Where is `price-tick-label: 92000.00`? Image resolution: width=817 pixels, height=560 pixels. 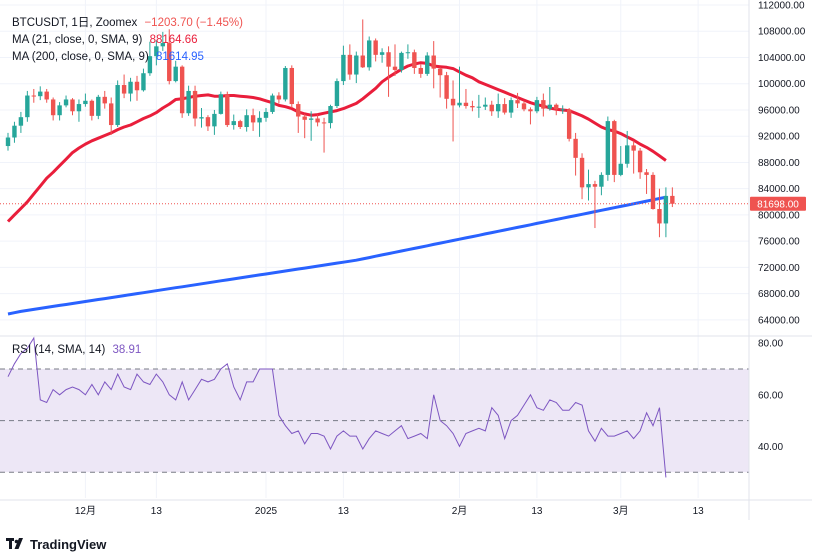 price-tick-label: 92000.00 is located at coordinates (779, 137).